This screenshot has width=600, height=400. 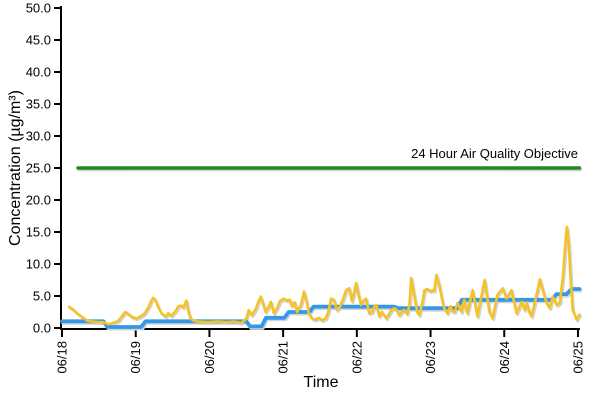 I want to click on x-tick-label: 06/18, so click(x=62, y=357).